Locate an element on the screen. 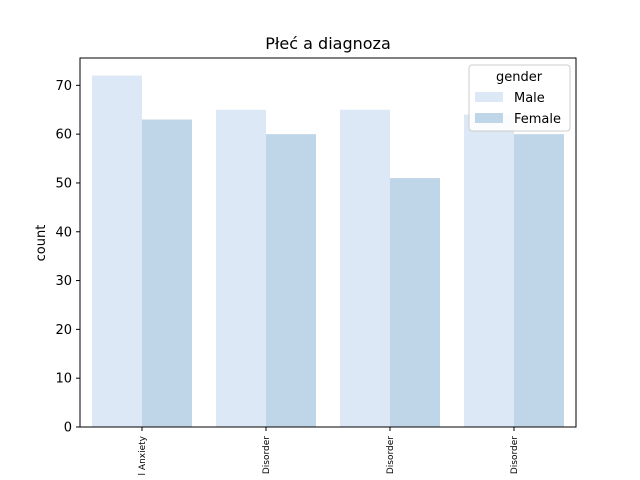 This screenshot has width=640, height=480. y-tick-label: 10 is located at coordinates (63, 379).